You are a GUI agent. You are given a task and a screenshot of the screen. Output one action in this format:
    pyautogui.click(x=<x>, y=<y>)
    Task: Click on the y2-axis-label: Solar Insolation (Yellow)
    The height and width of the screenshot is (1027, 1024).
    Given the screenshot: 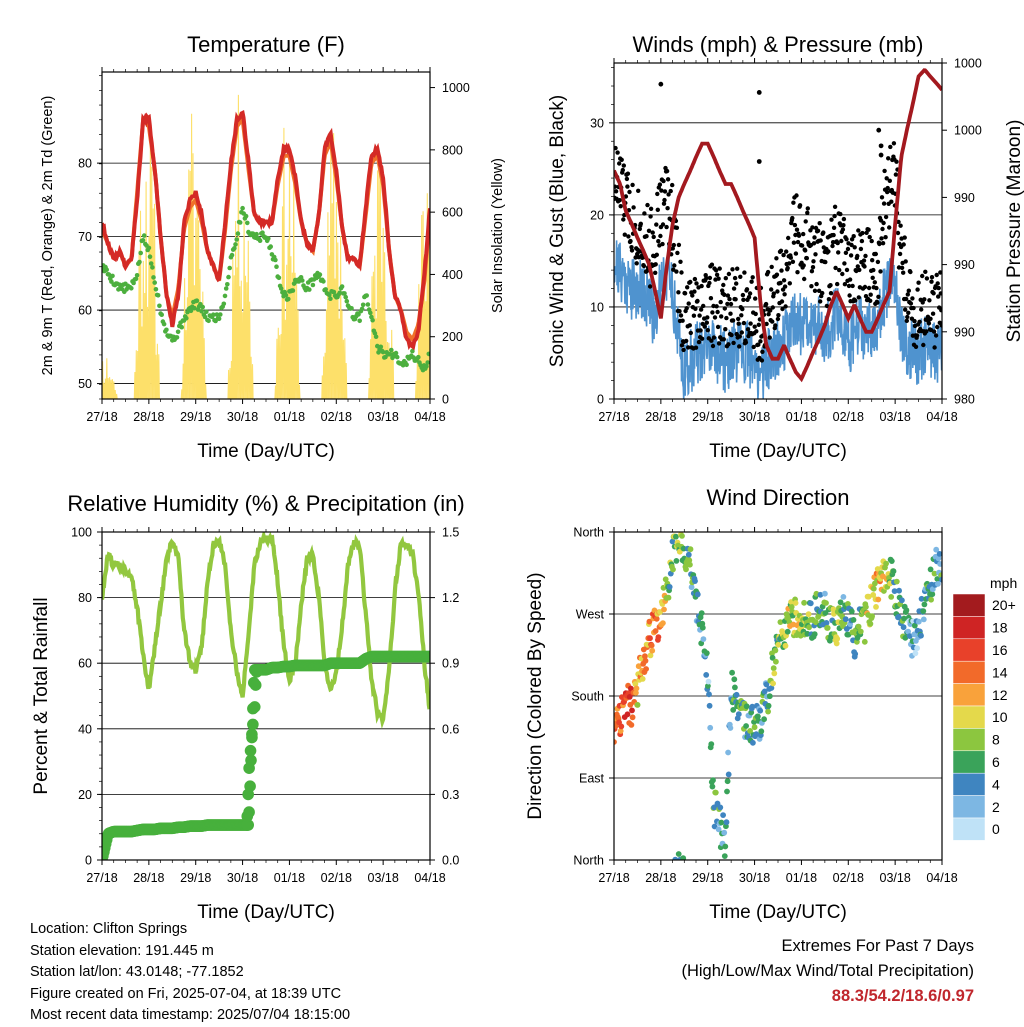 What is the action you would take?
    pyautogui.click(x=498, y=235)
    